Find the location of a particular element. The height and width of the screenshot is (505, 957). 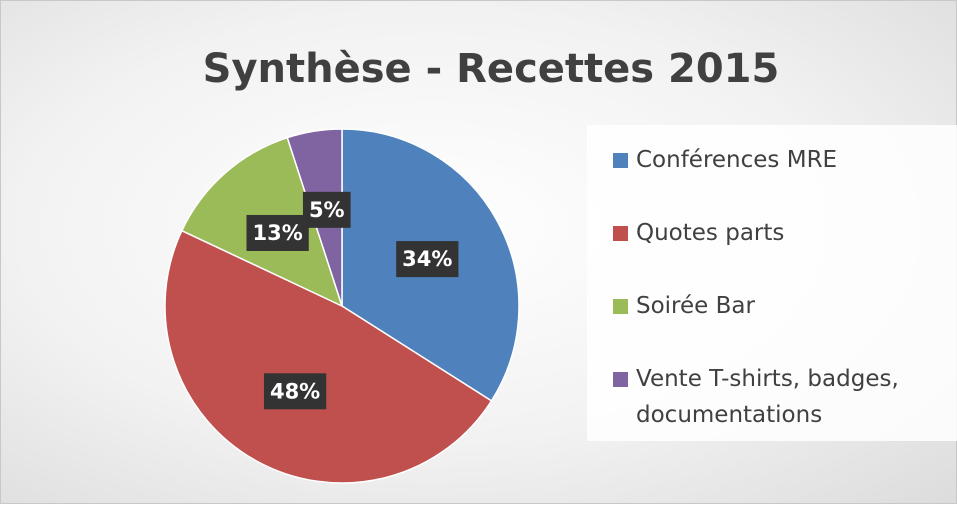

legend-label: Soirée Bar is located at coordinates (695, 306).